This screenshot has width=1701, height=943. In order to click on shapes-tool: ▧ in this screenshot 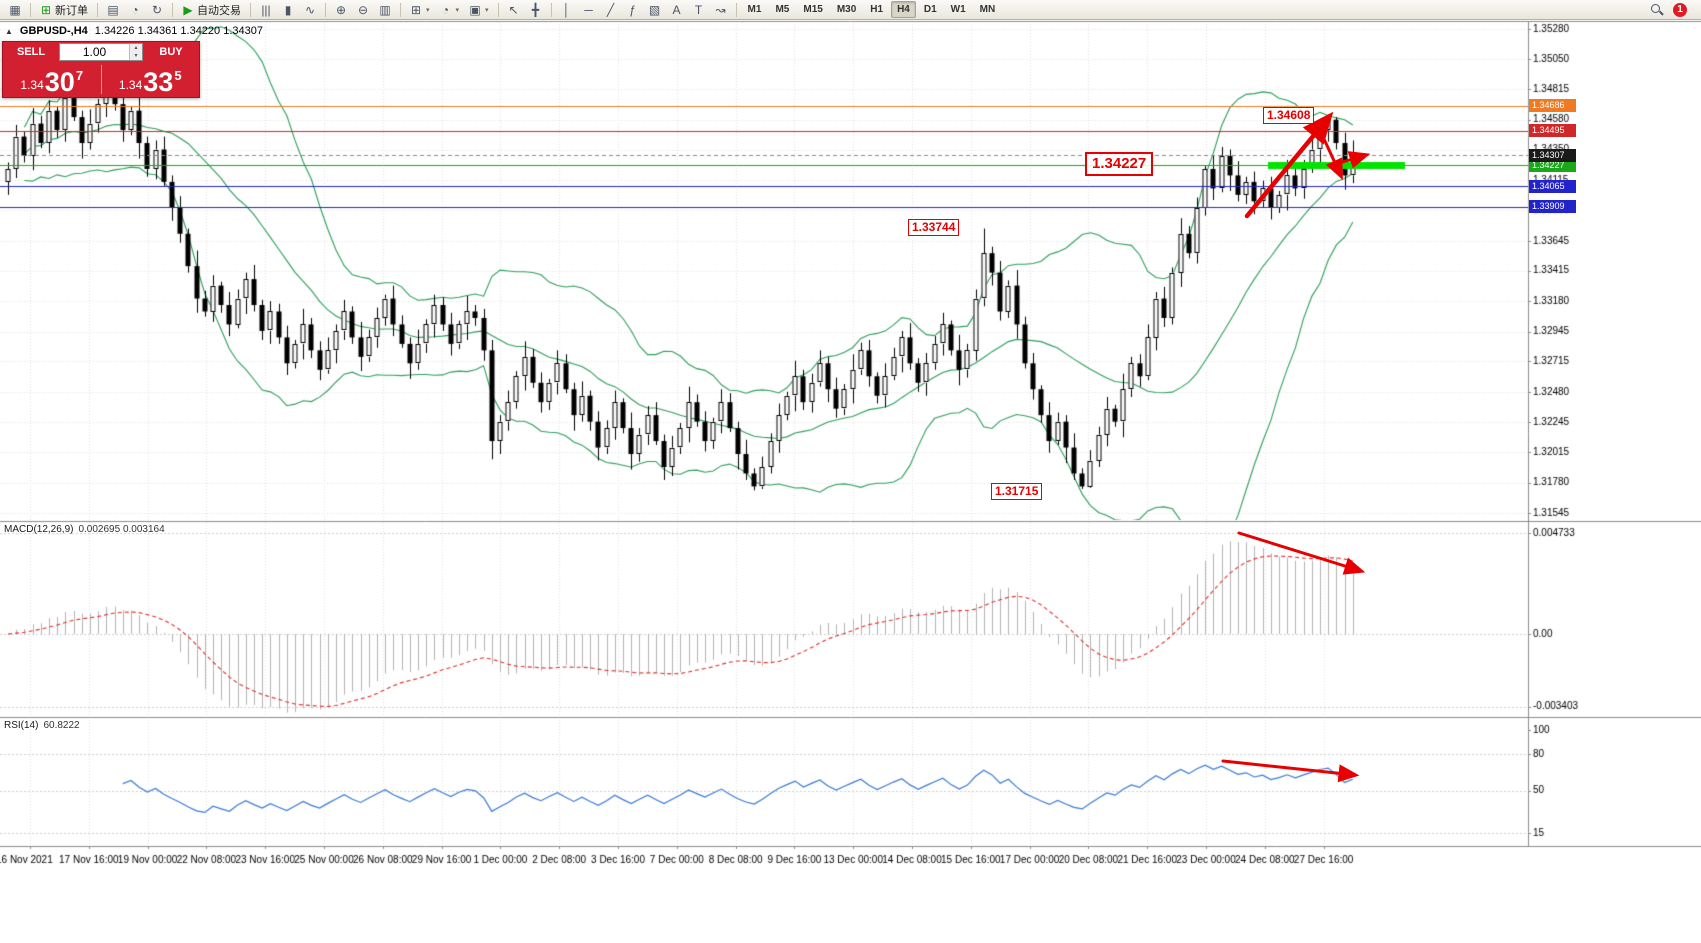, I will do `click(655, 9)`.